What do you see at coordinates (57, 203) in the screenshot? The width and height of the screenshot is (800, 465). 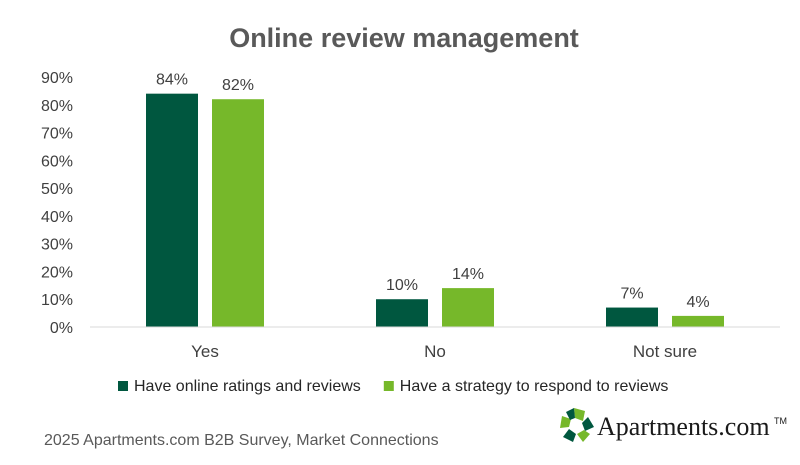 I see `y-axis: 0% 10% 20% 30% 40% 50% 60% 70% 80% 90%` at bounding box center [57, 203].